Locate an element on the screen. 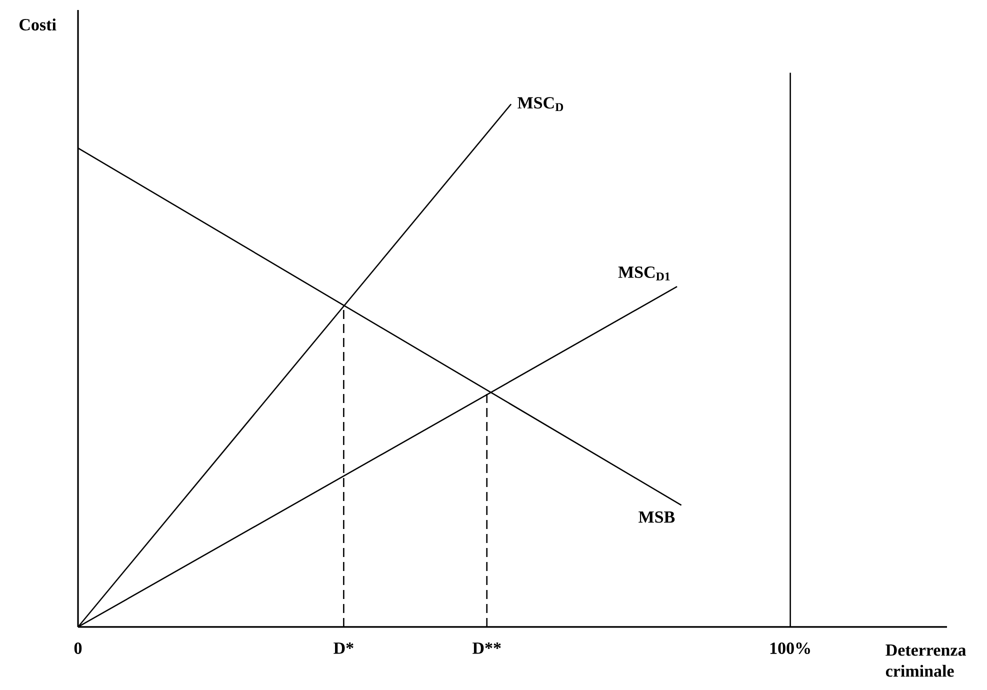  x-tick-label: 100% is located at coordinates (790, 648).